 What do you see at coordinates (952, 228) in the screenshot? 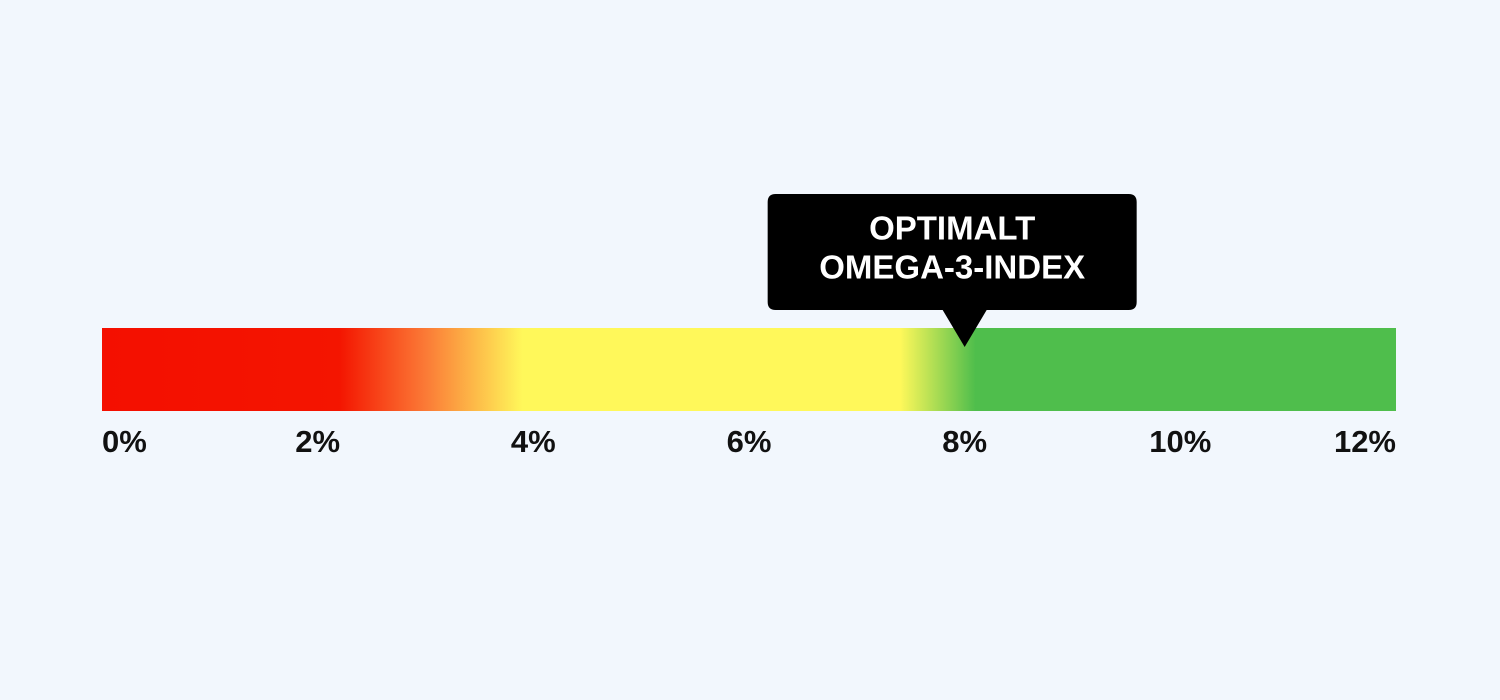
I see `callout-text: OPTIMALT` at bounding box center [952, 228].